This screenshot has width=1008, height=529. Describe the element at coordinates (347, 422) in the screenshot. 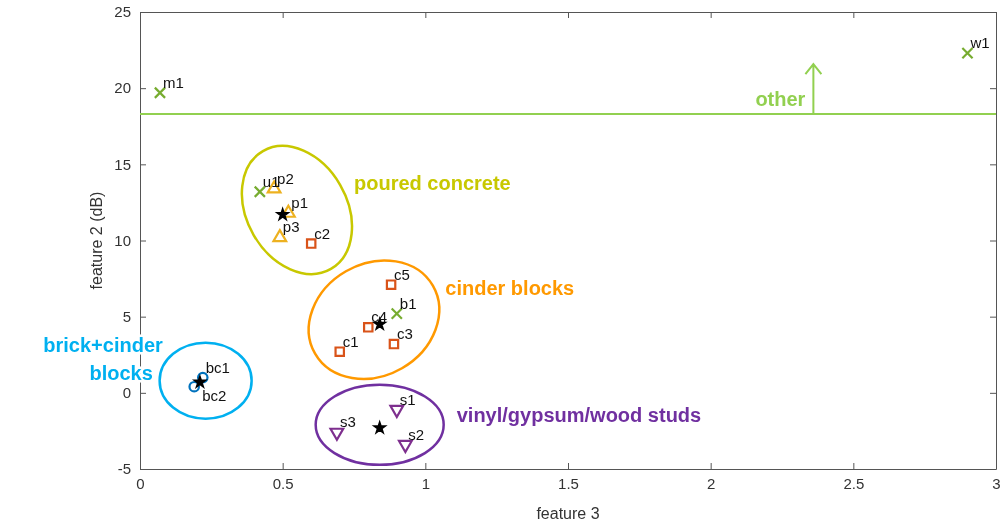

I see `annotation: s3` at that location.